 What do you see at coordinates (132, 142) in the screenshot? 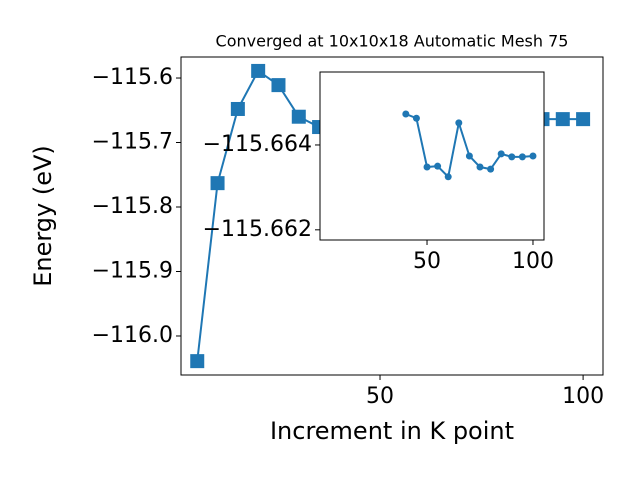
I see `y-tick-label: −115.7` at bounding box center [132, 142].